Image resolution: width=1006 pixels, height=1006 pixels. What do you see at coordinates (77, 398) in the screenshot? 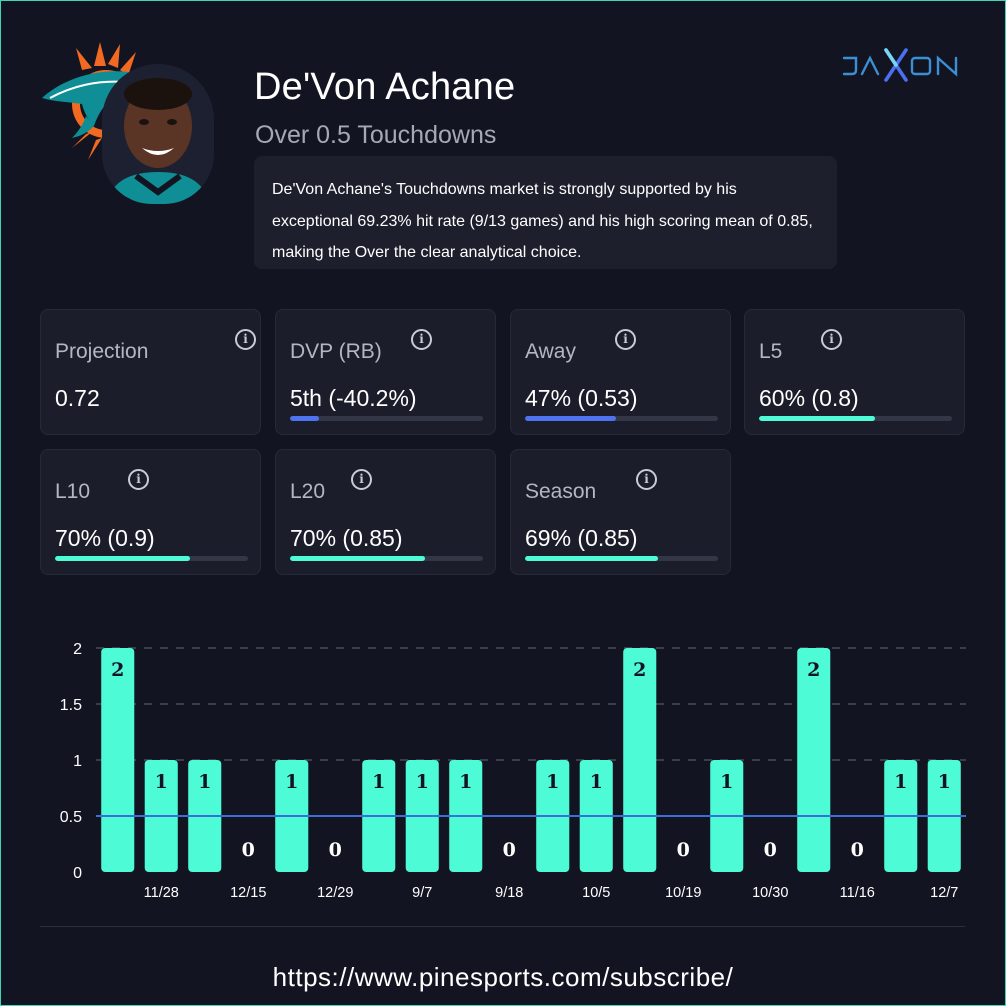
I see `stat-value: 0.72` at bounding box center [77, 398].